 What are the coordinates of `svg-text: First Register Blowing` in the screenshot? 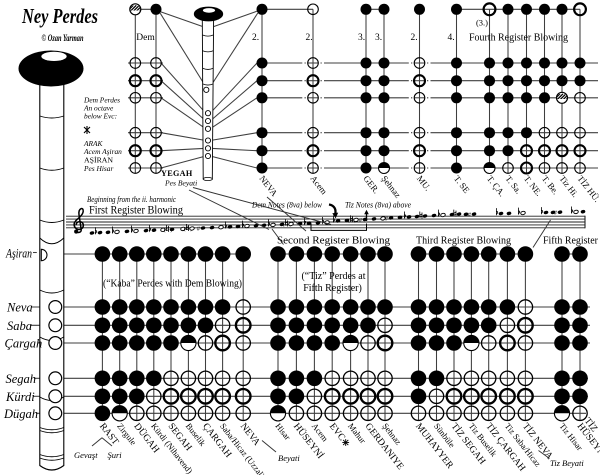 It's located at (136, 211).